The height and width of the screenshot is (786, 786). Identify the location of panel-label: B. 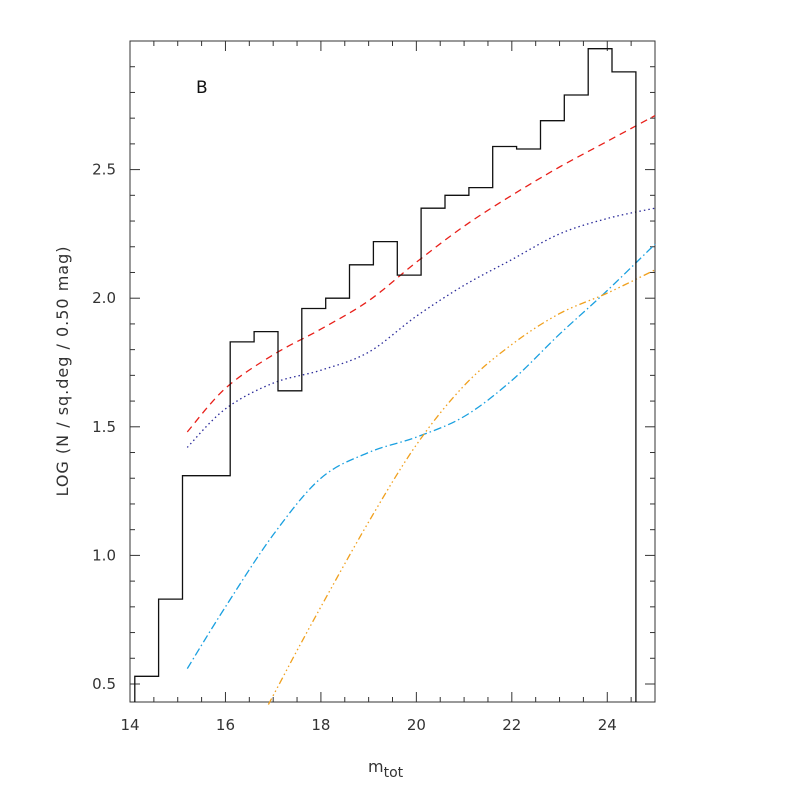
(202, 88).